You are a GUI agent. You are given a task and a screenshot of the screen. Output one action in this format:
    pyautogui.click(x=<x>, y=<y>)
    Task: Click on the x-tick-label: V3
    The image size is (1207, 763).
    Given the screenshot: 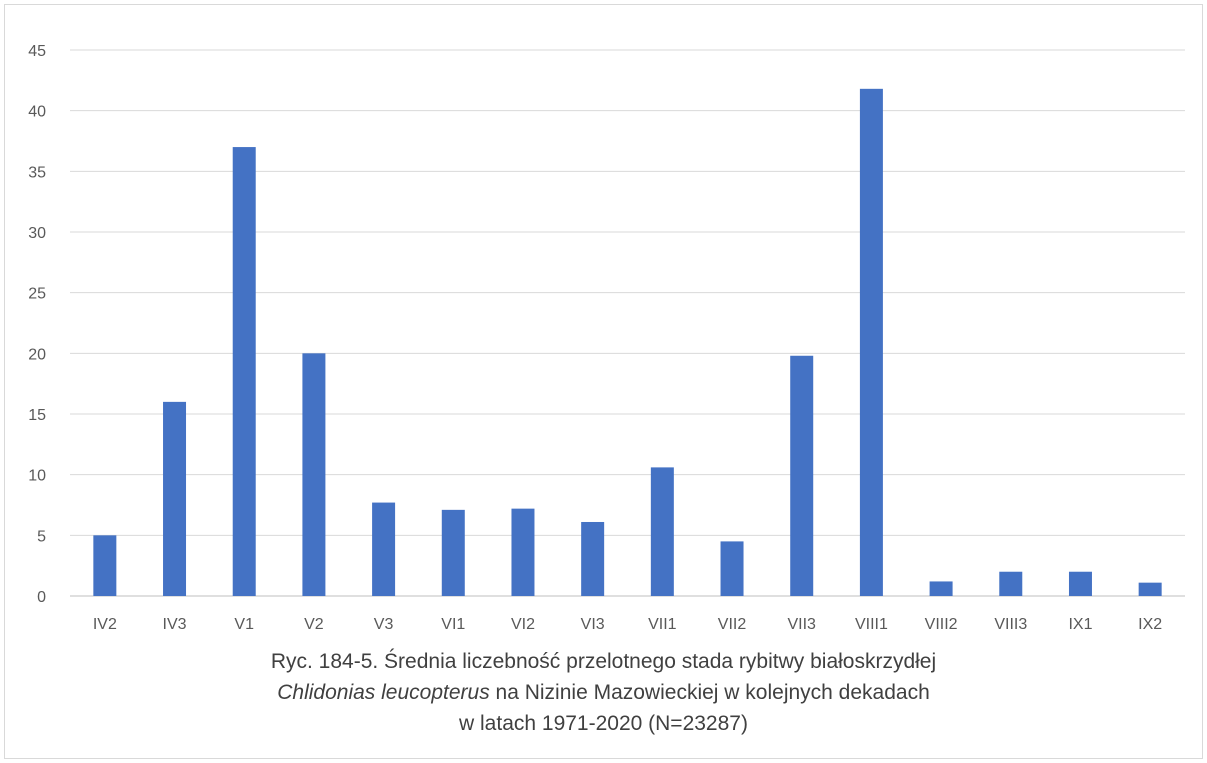 What is the action you would take?
    pyautogui.click(x=384, y=624)
    